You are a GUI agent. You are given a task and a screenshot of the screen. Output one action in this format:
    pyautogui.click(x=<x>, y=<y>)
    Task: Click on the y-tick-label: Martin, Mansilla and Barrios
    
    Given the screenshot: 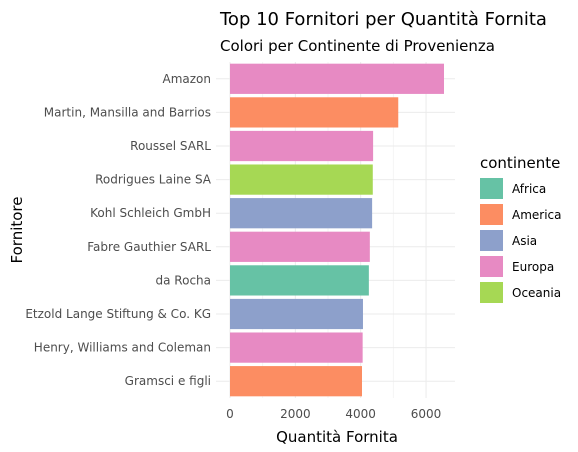 What is the action you would take?
    pyautogui.click(x=127, y=112)
    